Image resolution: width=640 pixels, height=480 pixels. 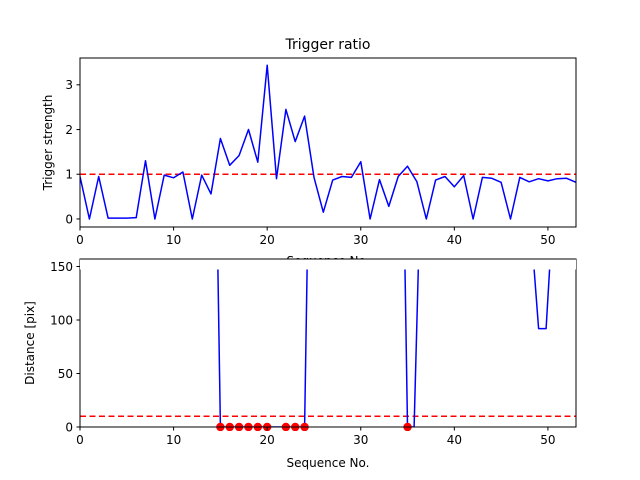 What do you see at coordinates (61, 267) in the screenshot?
I see `y-tick-label: 150` at bounding box center [61, 267].